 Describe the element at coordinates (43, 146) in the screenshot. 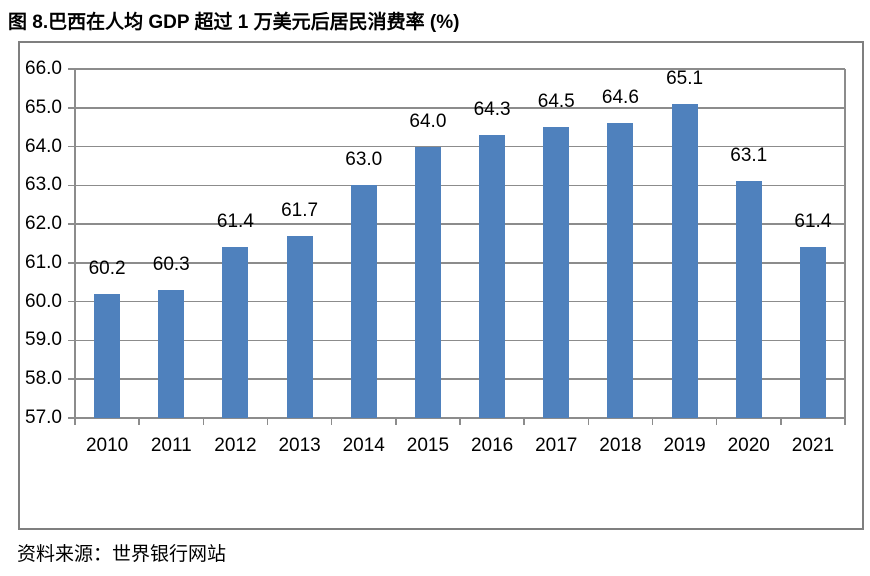

I see `y-axis-label: 64.0` at that location.